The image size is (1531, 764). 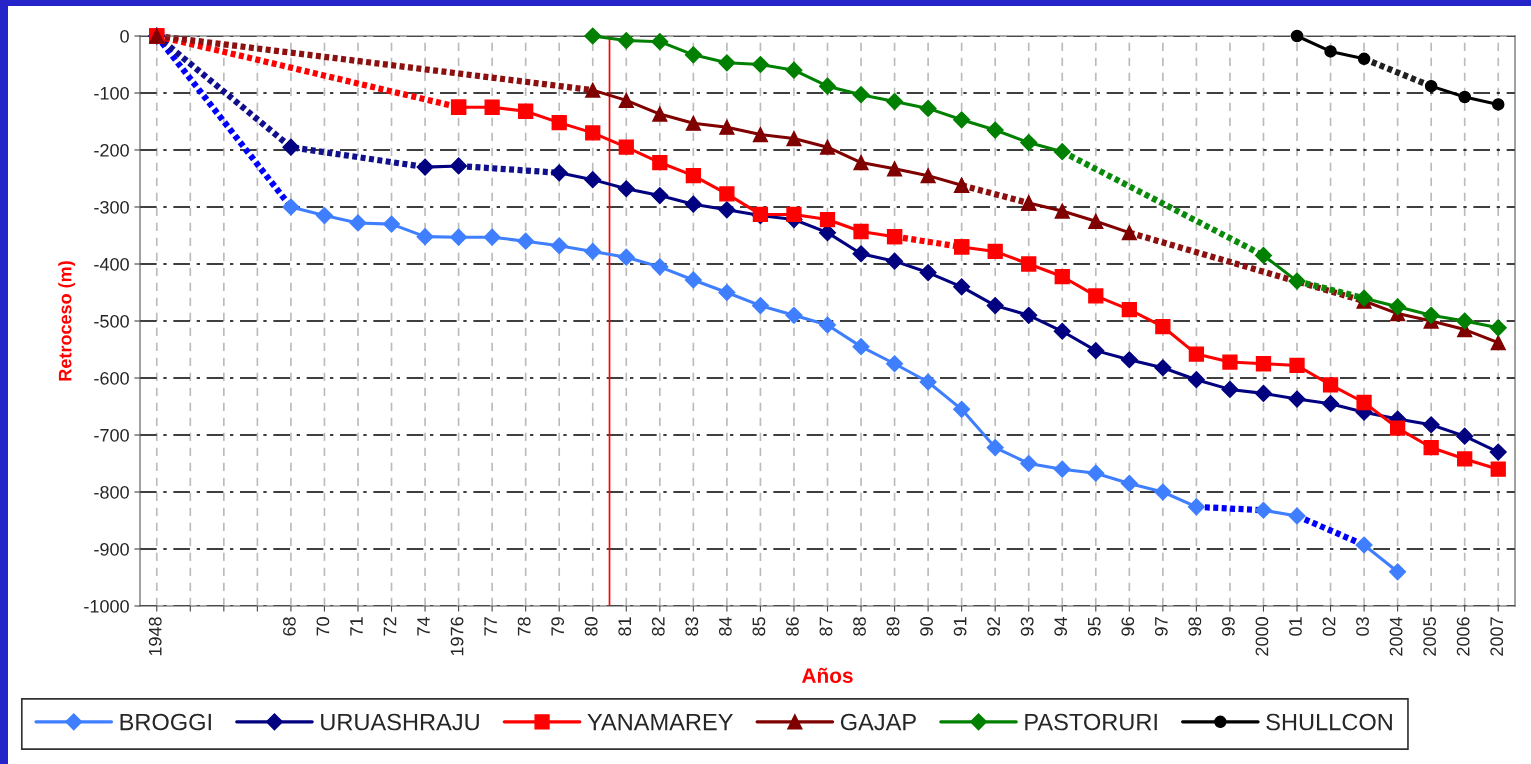 I want to click on x-tick-label: 95, so click(x=1094, y=626).